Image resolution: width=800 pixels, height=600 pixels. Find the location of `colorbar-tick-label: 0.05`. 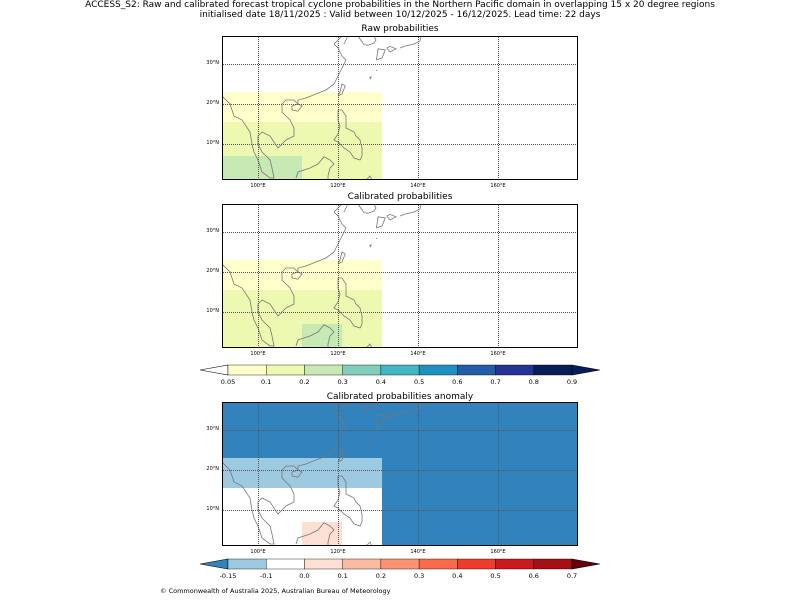

colorbar-tick-label: 0.05 is located at coordinates (228, 382).